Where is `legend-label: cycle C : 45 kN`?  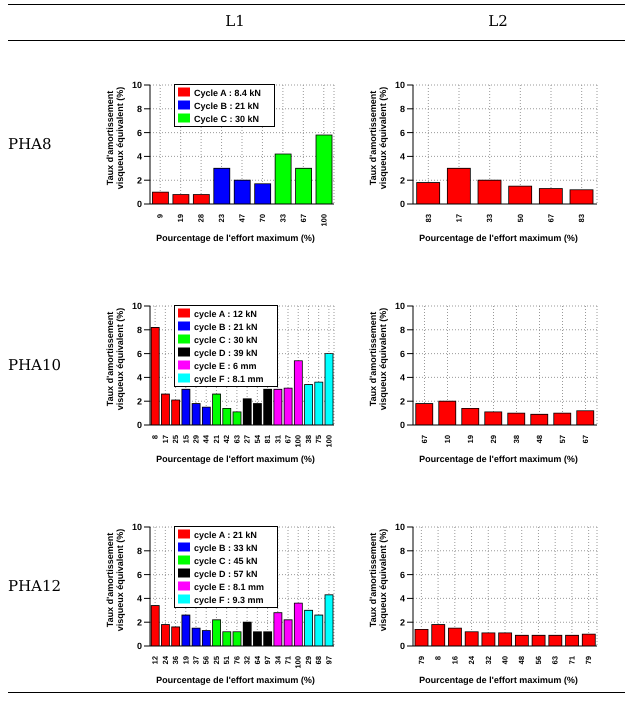 legend-label: cycle C : 45 kN is located at coordinates (226, 561).